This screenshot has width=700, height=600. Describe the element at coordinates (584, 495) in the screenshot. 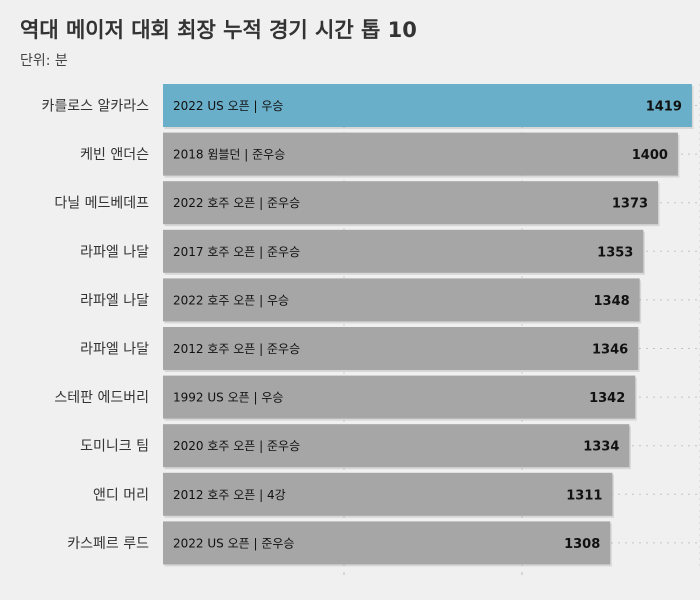

I see `data-label: 1311` at that location.